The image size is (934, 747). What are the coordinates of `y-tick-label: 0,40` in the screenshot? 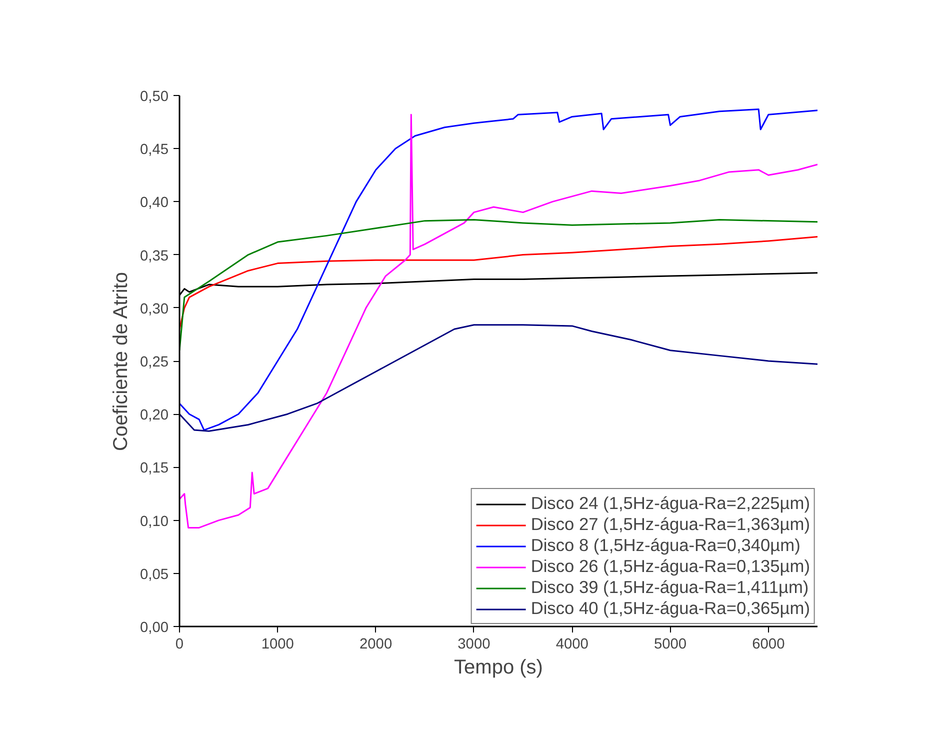 It's located at (154, 203).